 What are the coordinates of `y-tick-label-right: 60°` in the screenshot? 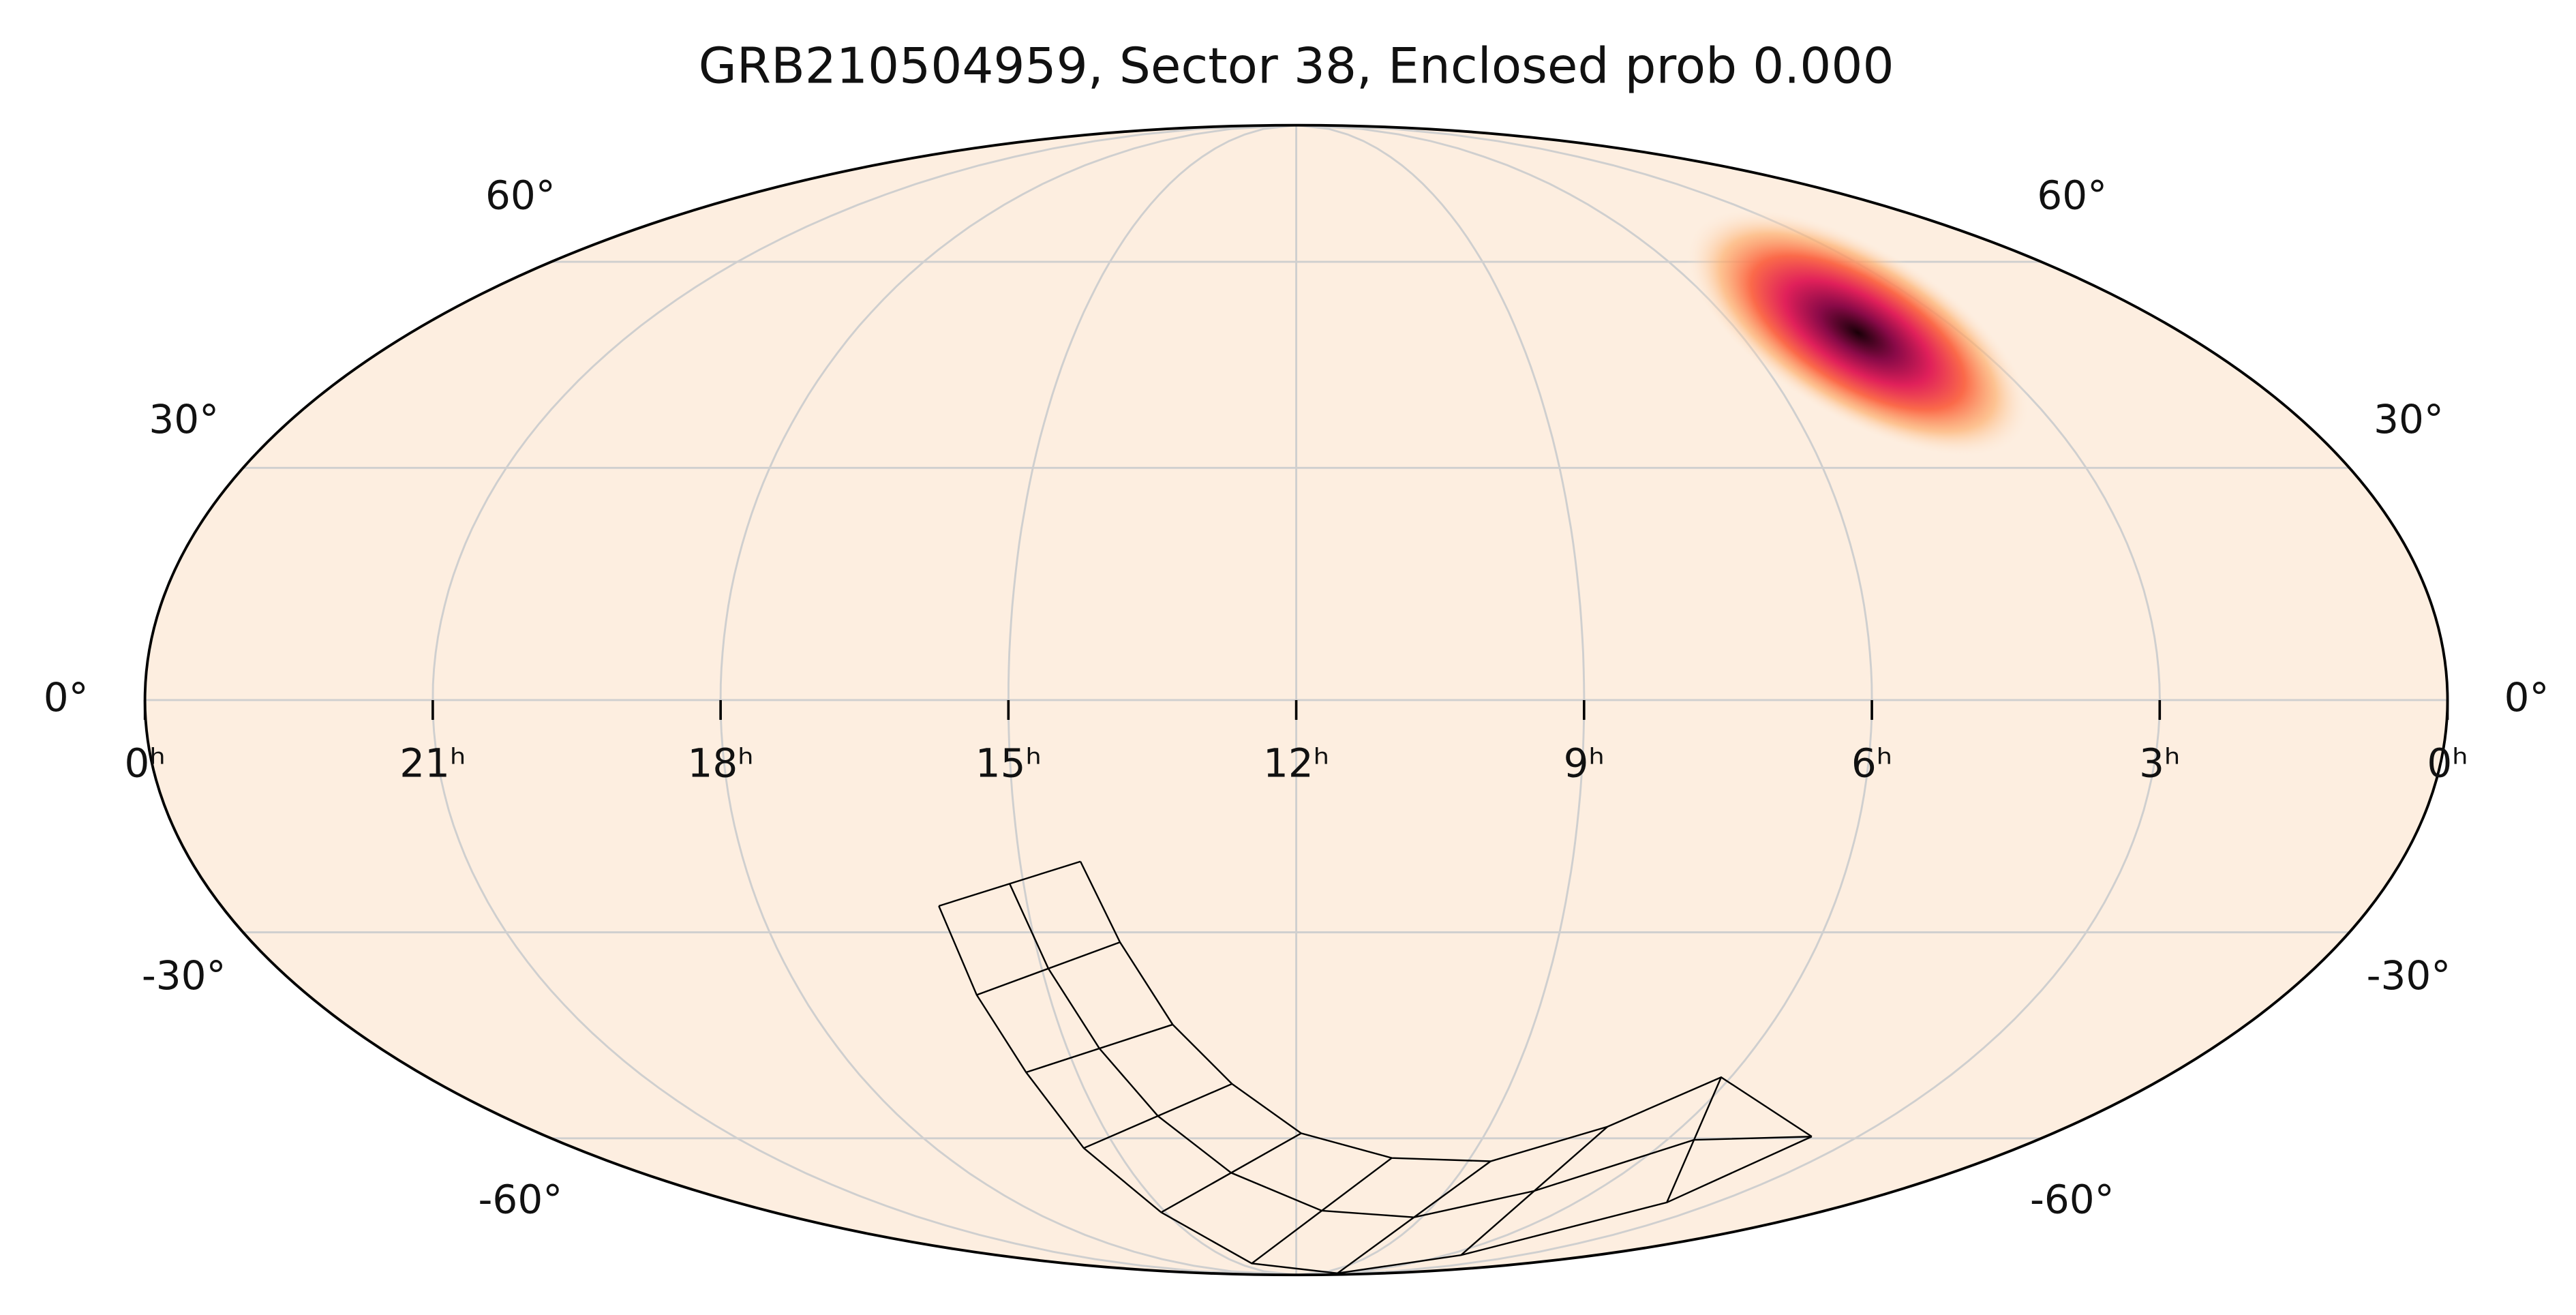 It's located at (2072, 196).